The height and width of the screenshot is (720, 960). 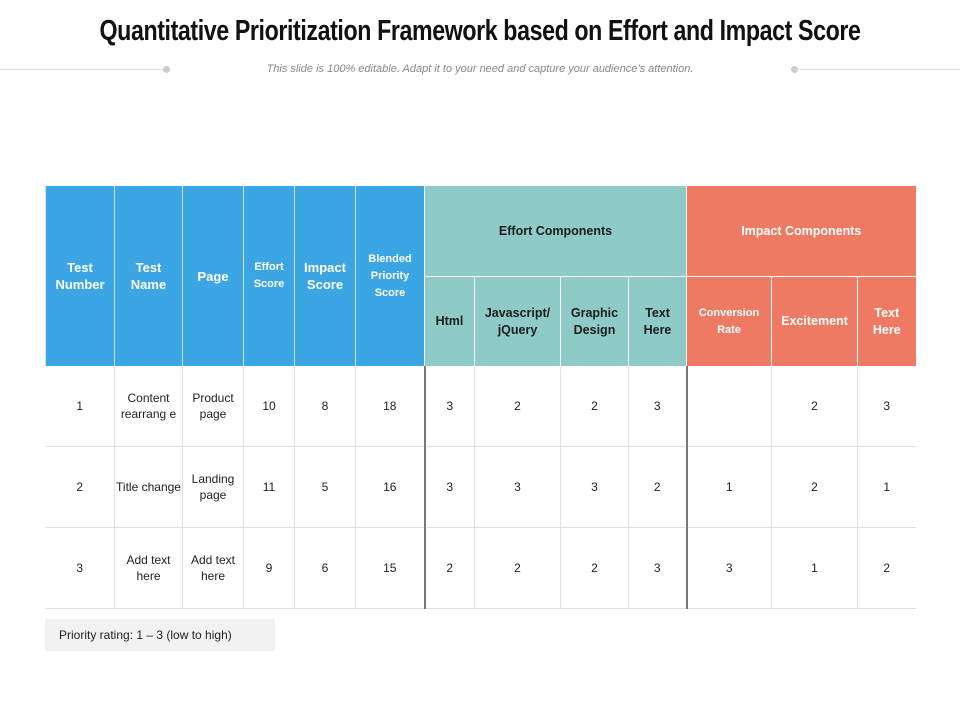 What do you see at coordinates (886, 321) in the screenshot?
I see `header-impact-text-here: Text Here` at bounding box center [886, 321].